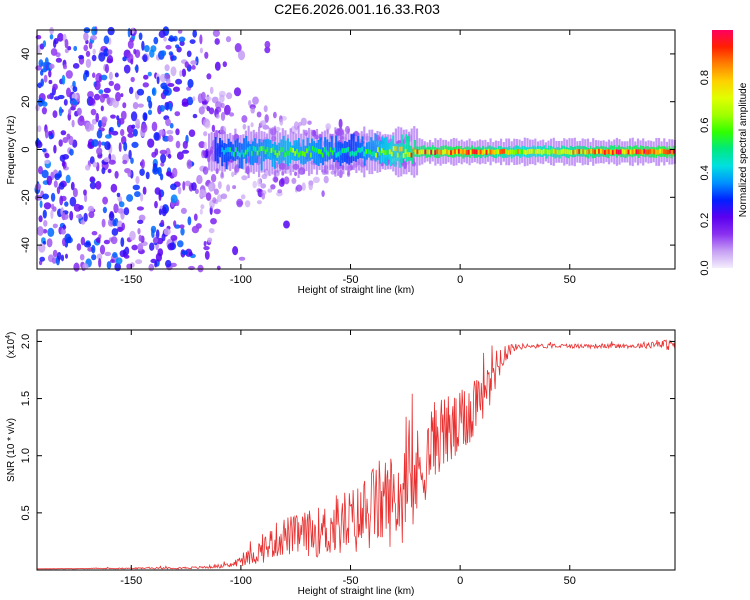 The height and width of the screenshot is (600, 750). I want to click on colorbar-tick-label: 0.2, so click(705, 220).